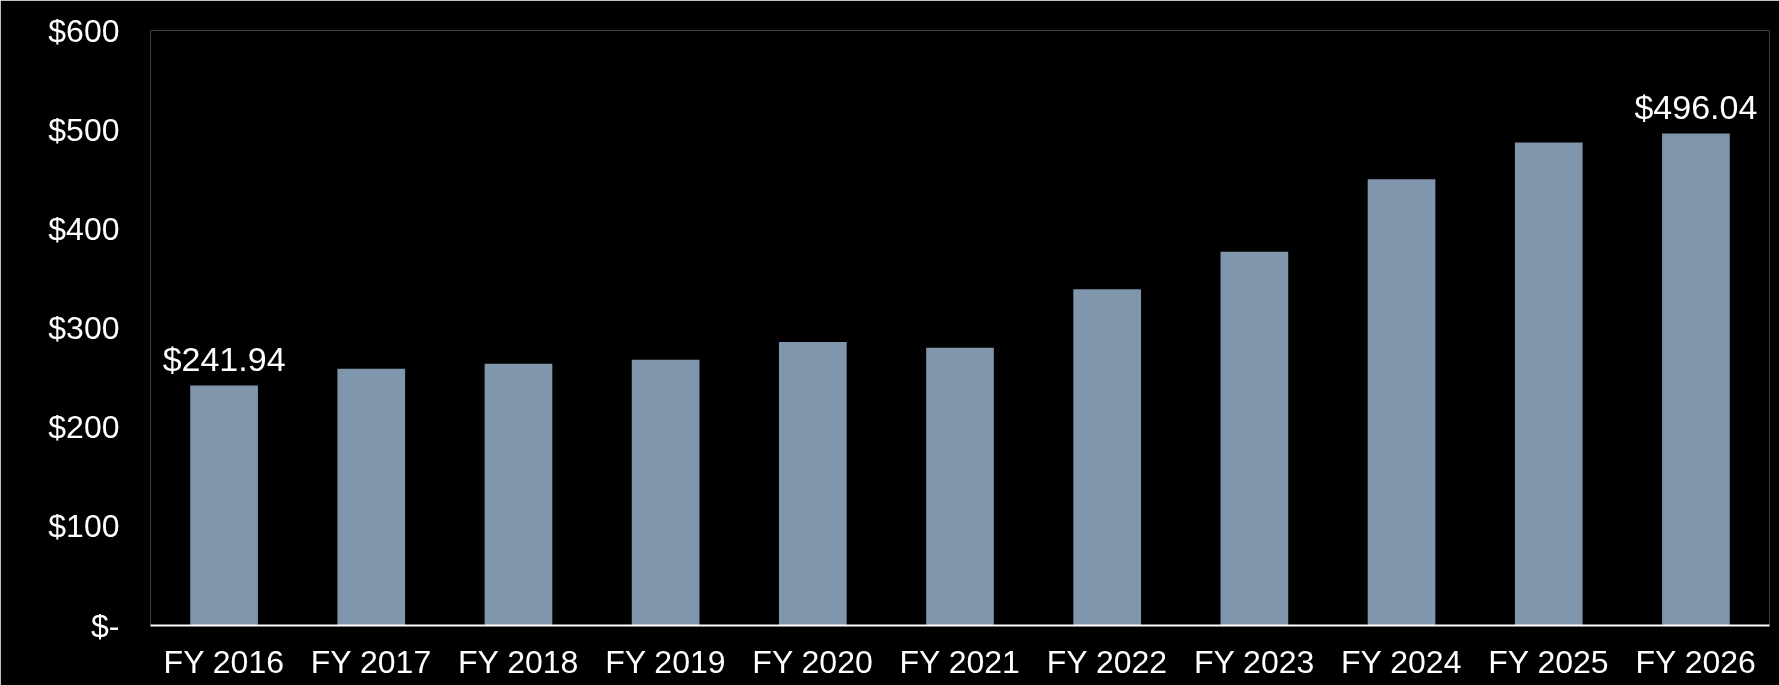 Image resolution: width=1779 pixels, height=685 pixels. What do you see at coordinates (84, 129) in the screenshot?
I see `y-tick-label: $500` at bounding box center [84, 129].